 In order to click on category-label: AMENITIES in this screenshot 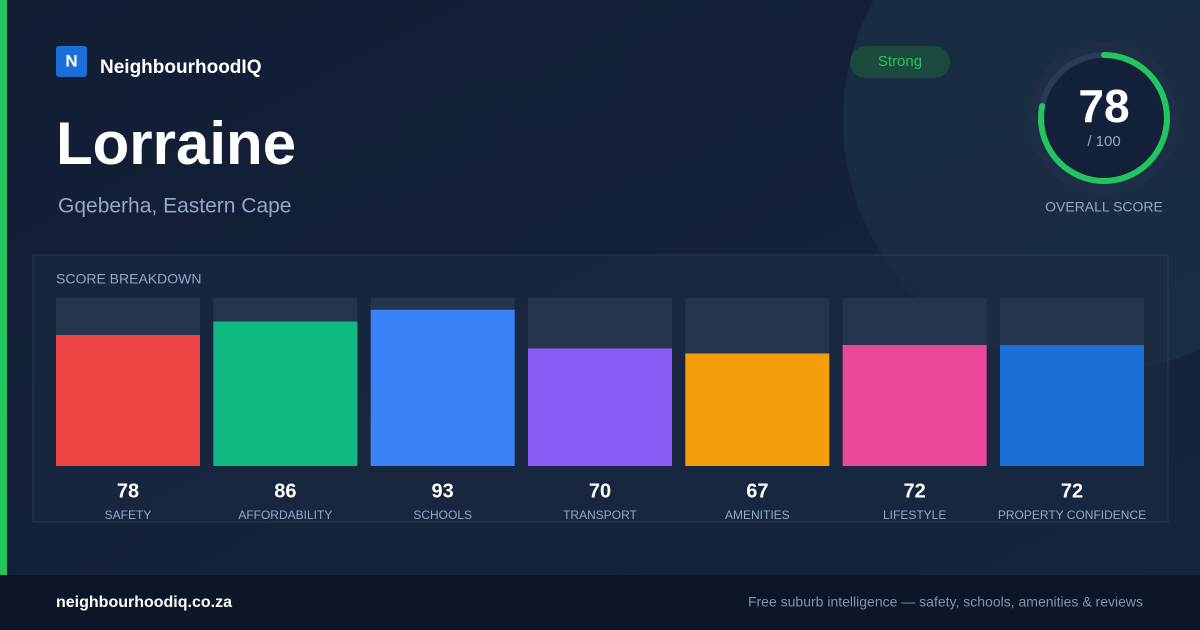, I will do `click(757, 515)`.